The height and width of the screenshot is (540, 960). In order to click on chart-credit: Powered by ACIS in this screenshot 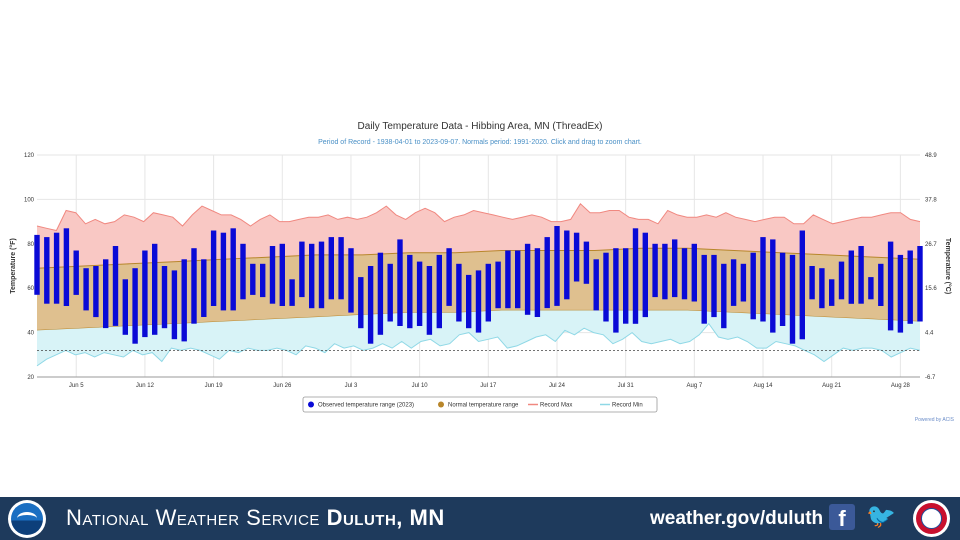, I will do `click(935, 420)`.